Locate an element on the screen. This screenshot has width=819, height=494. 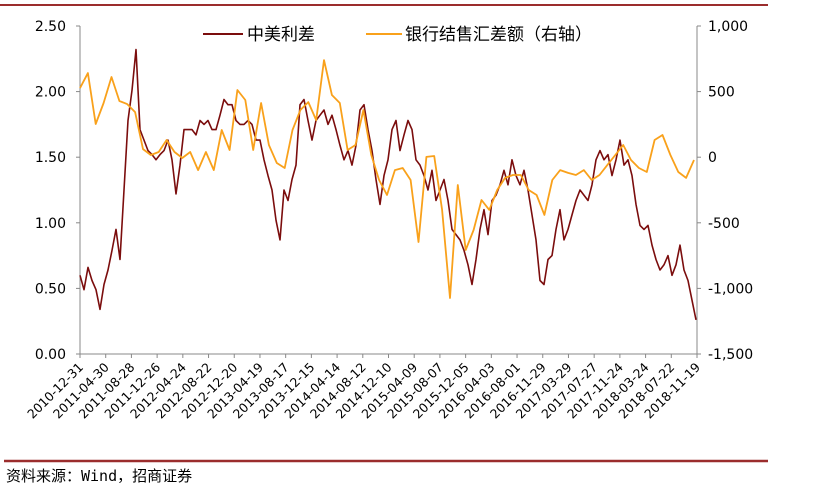
legend-label-spread: 中美利差 is located at coordinates (281, 35).